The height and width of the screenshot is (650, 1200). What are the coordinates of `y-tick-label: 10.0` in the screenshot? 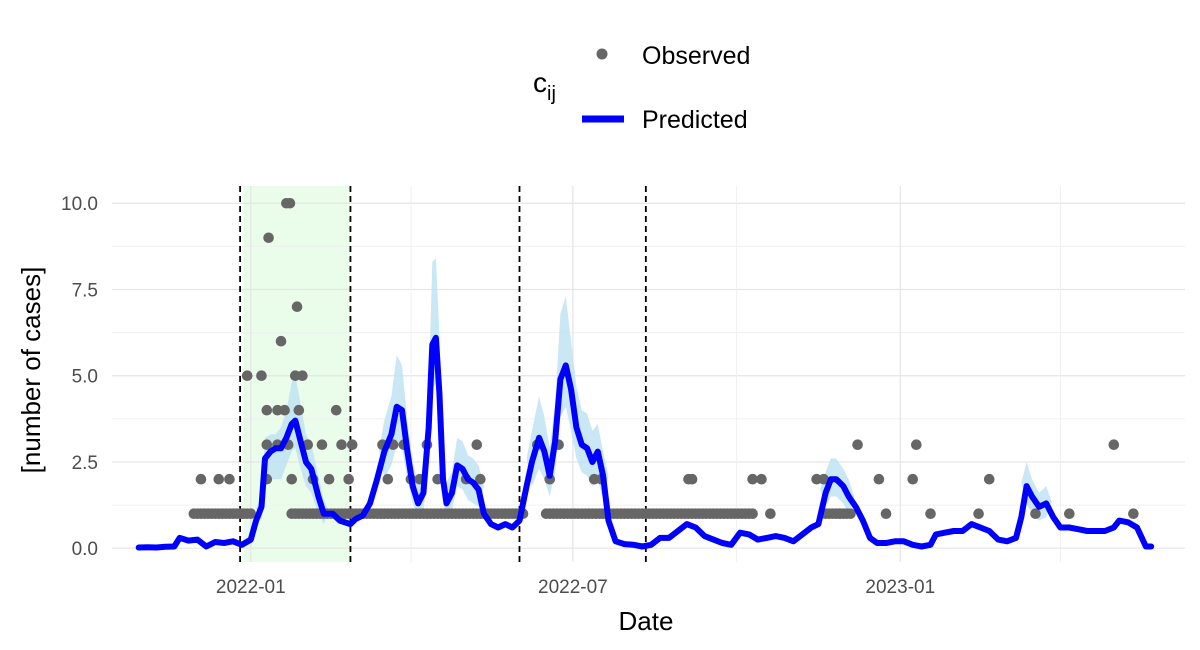 It's located at (79, 204).